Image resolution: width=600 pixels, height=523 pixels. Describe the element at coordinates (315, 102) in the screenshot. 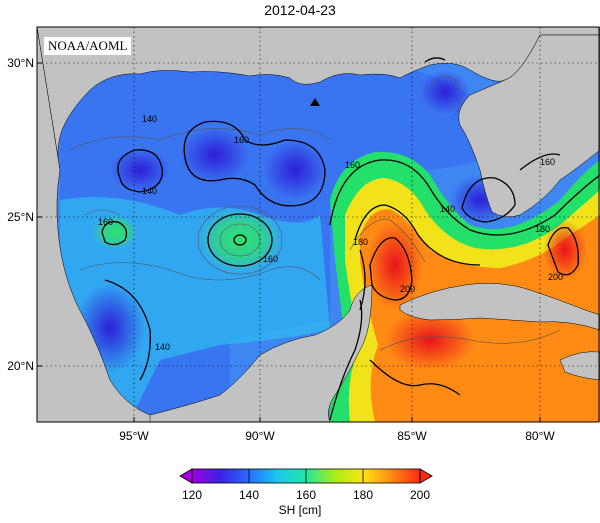

I see `station-marker-triangle` at that location.